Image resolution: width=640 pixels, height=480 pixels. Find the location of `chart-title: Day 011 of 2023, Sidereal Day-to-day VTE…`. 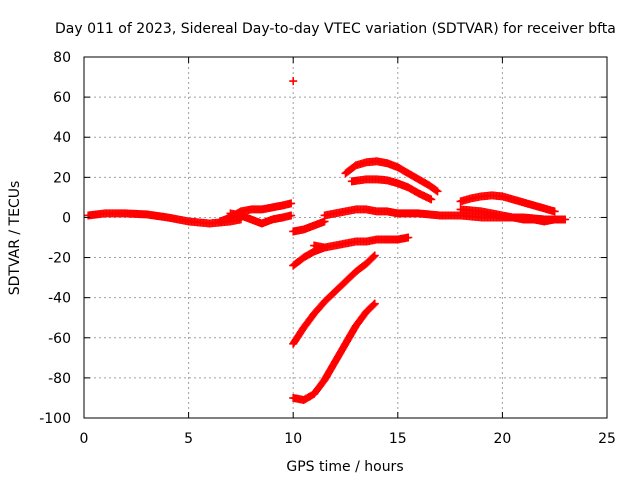

chart-title: Day 011 of 2023, Sidereal Day-to-day VTE… is located at coordinates (335, 29).